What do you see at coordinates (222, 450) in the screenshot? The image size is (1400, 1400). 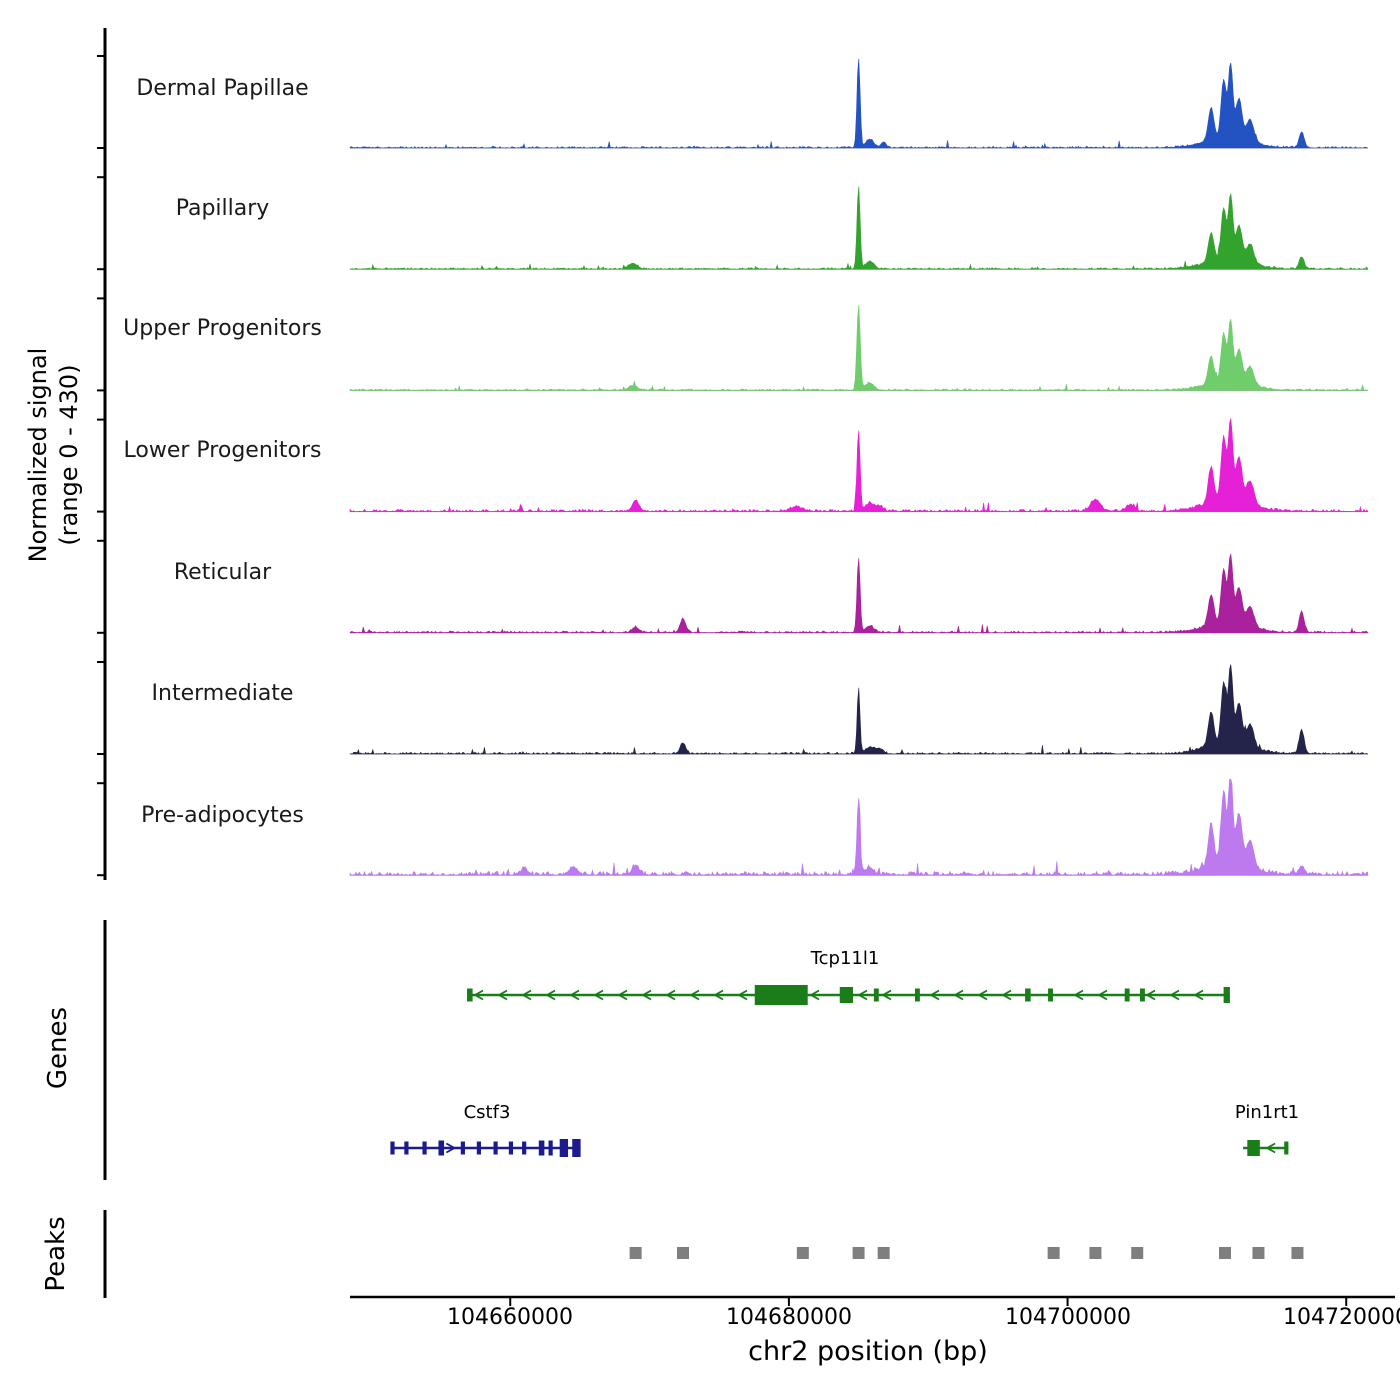 I see `track-label-lower-progenitors: Lower Progenitors` at bounding box center [222, 450].